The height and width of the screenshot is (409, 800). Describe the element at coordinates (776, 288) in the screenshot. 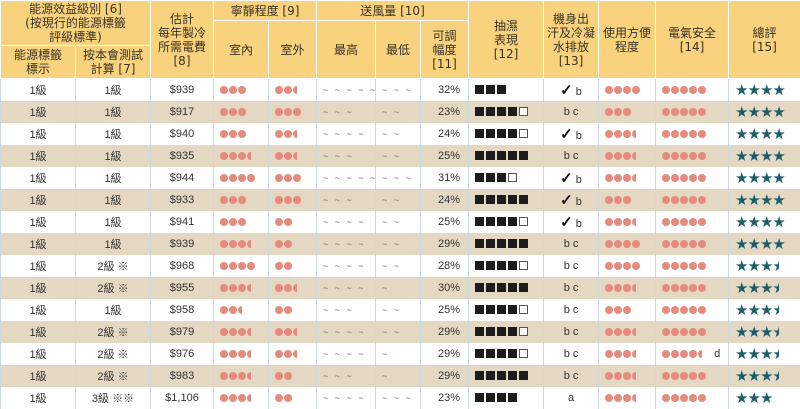

I see `half-star-icon: ★` at that location.